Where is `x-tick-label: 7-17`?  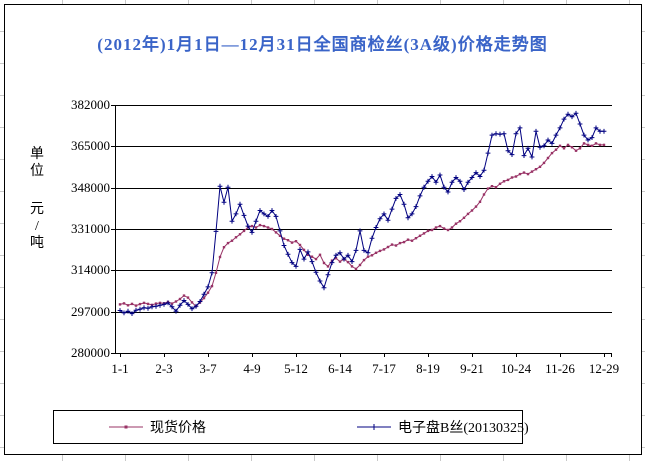 x-tick-label: 7-17 is located at coordinates (384, 368).